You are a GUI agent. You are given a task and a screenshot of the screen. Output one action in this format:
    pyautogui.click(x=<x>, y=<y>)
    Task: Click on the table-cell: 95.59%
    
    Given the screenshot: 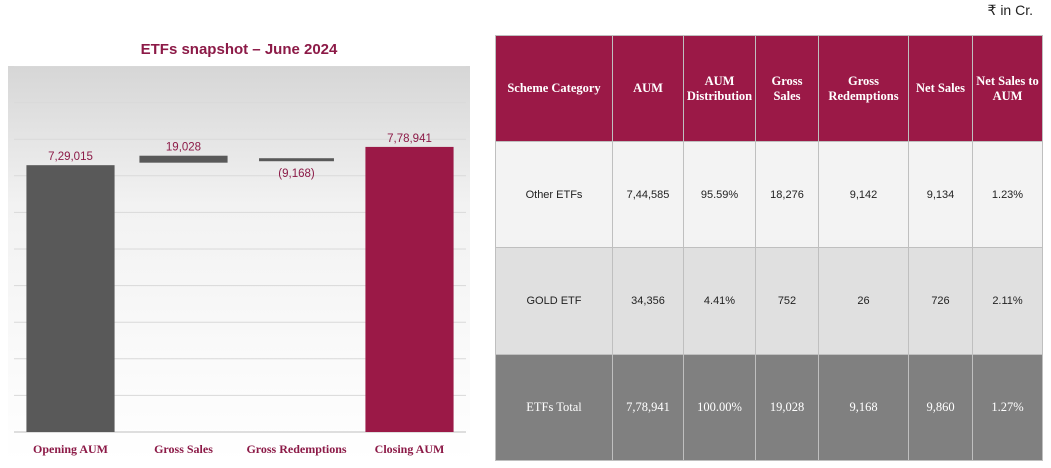 What is the action you would take?
    pyautogui.click(x=719, y=194)
    